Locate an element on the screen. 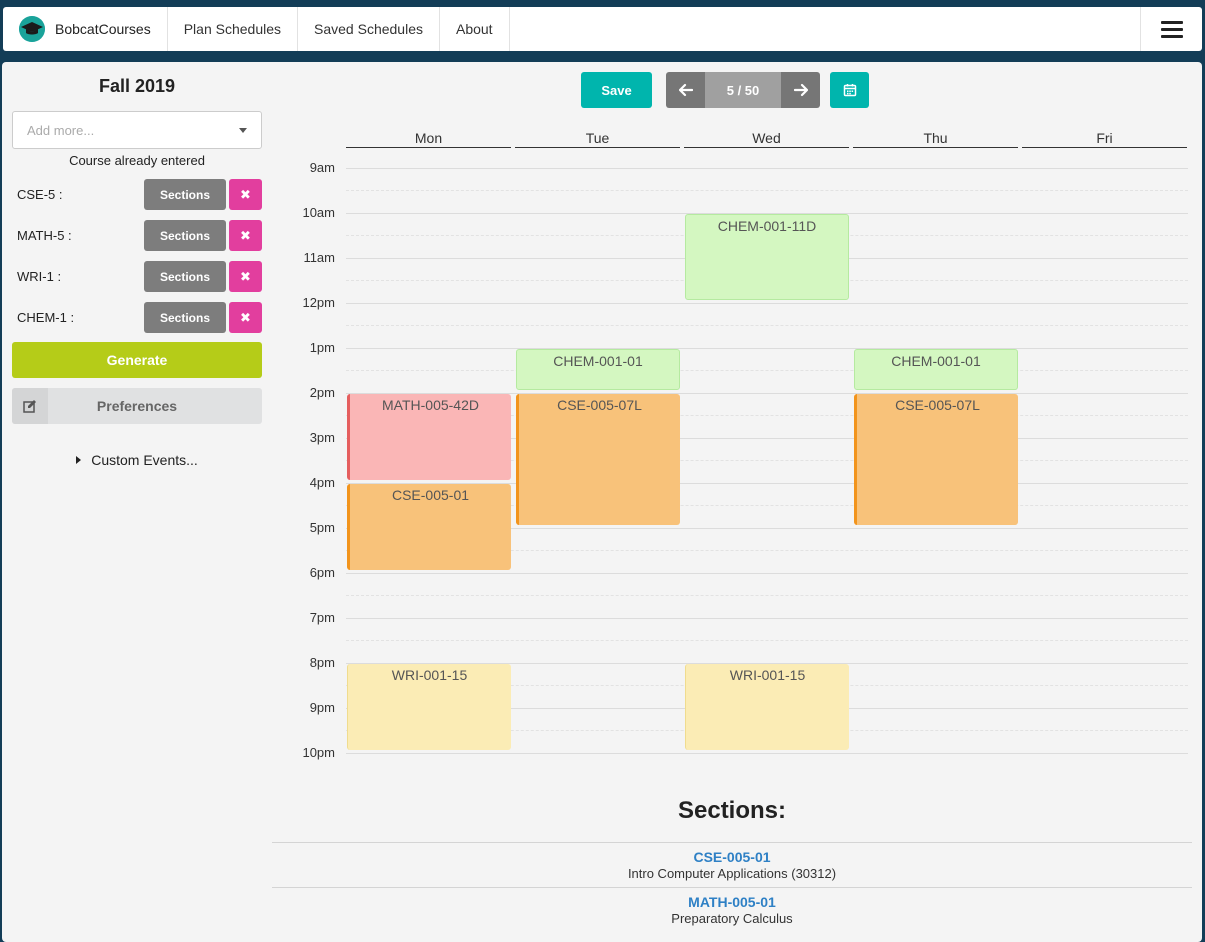 The image size is (1205, 942). time-label: 9pm is located at coordinates (322, 707).